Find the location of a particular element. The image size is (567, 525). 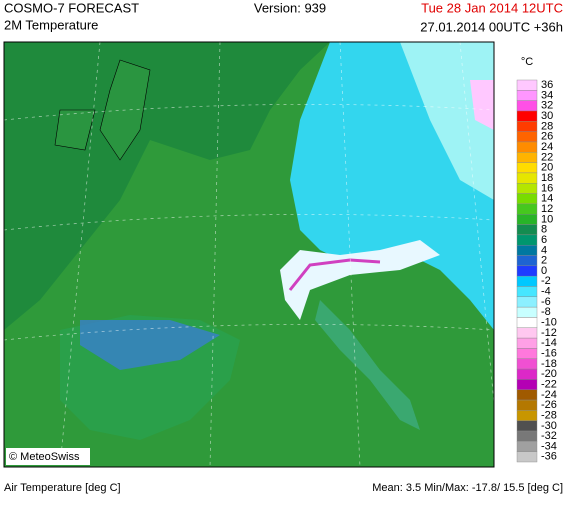

version: Version: 939 is located at coordinates (290, 7).